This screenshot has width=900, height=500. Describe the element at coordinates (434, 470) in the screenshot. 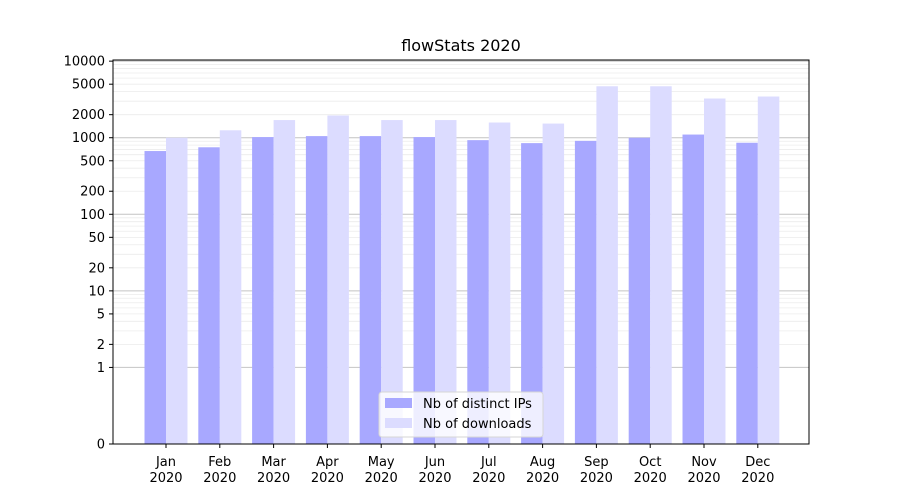

I see `x-tick-label: Jun 2020` at that location.